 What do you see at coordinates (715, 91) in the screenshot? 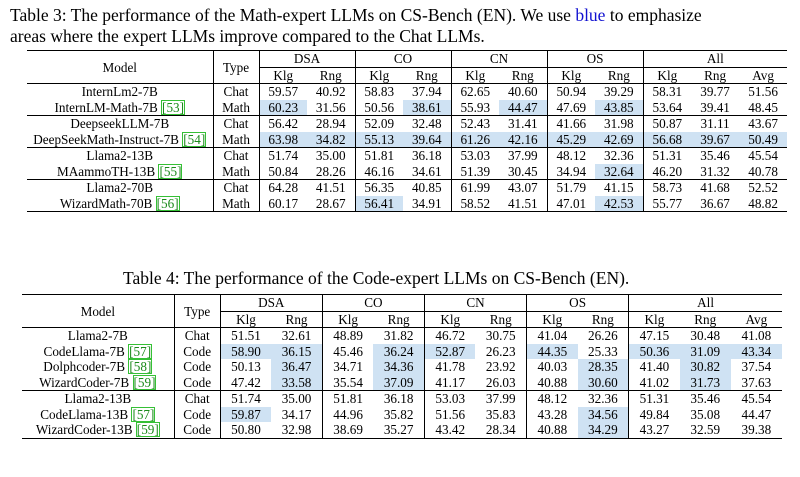
I see `score-cell: 39.77` at bounding box center [715, 91].